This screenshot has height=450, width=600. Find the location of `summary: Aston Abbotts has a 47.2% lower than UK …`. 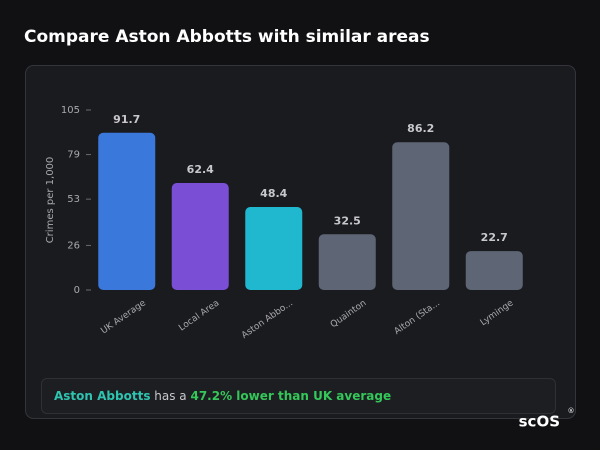

summary: Aston Abbotts has a 47.2% lower than UK … is located at coordinates (298, 396).